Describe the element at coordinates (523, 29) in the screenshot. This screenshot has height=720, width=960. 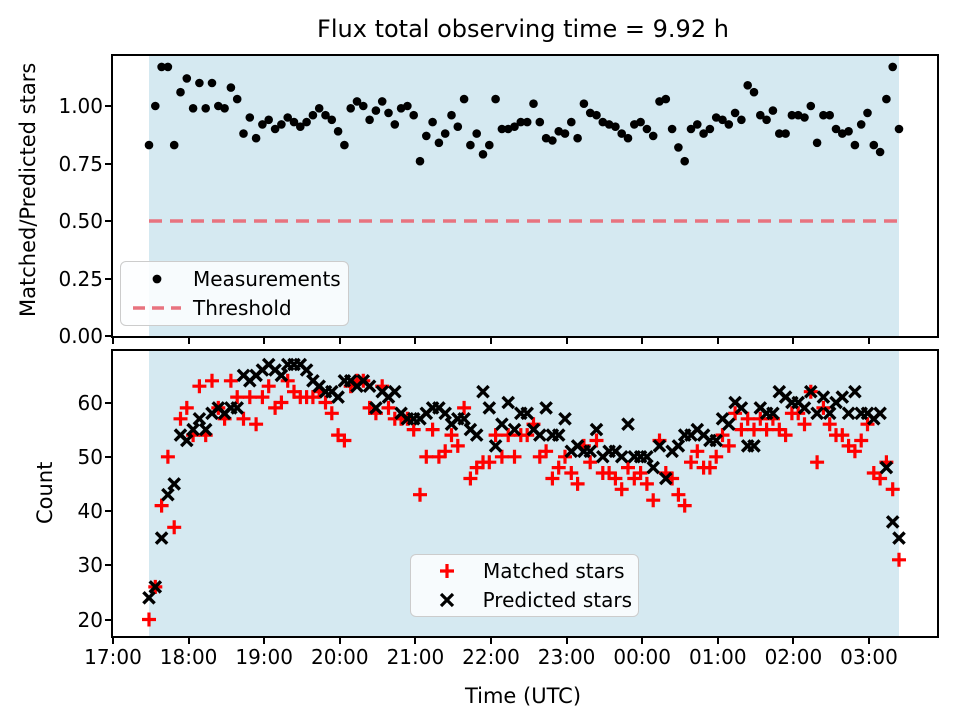
I see `chart-title: Flux total observing time = 9.92 h` at that location.